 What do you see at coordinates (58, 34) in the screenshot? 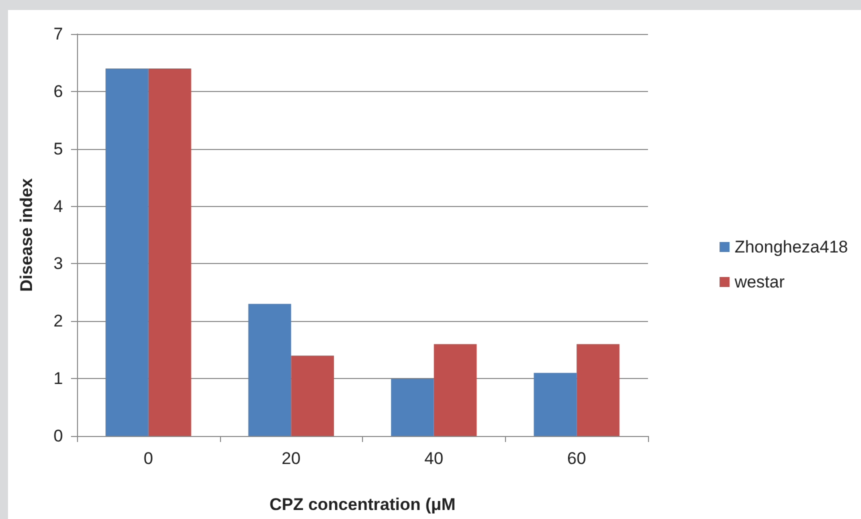
I see `y-tick-label: 7` at bounding box center [58, 34].